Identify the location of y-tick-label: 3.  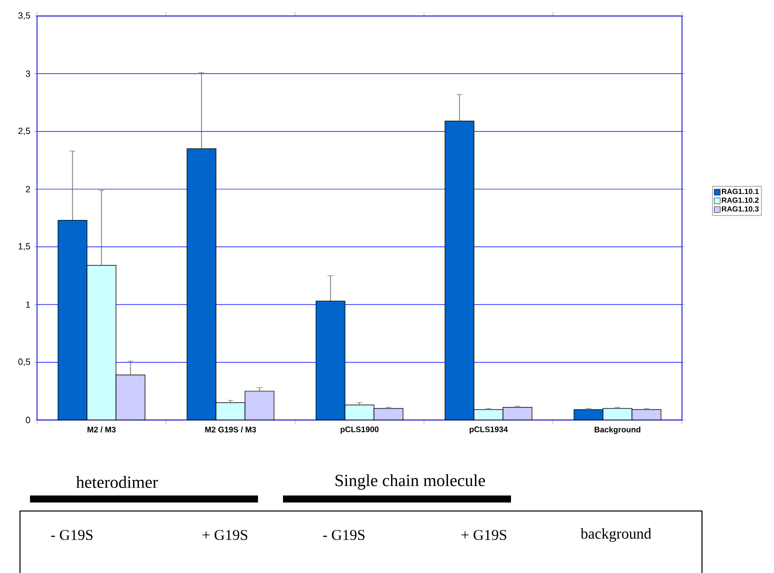
(28, 73).